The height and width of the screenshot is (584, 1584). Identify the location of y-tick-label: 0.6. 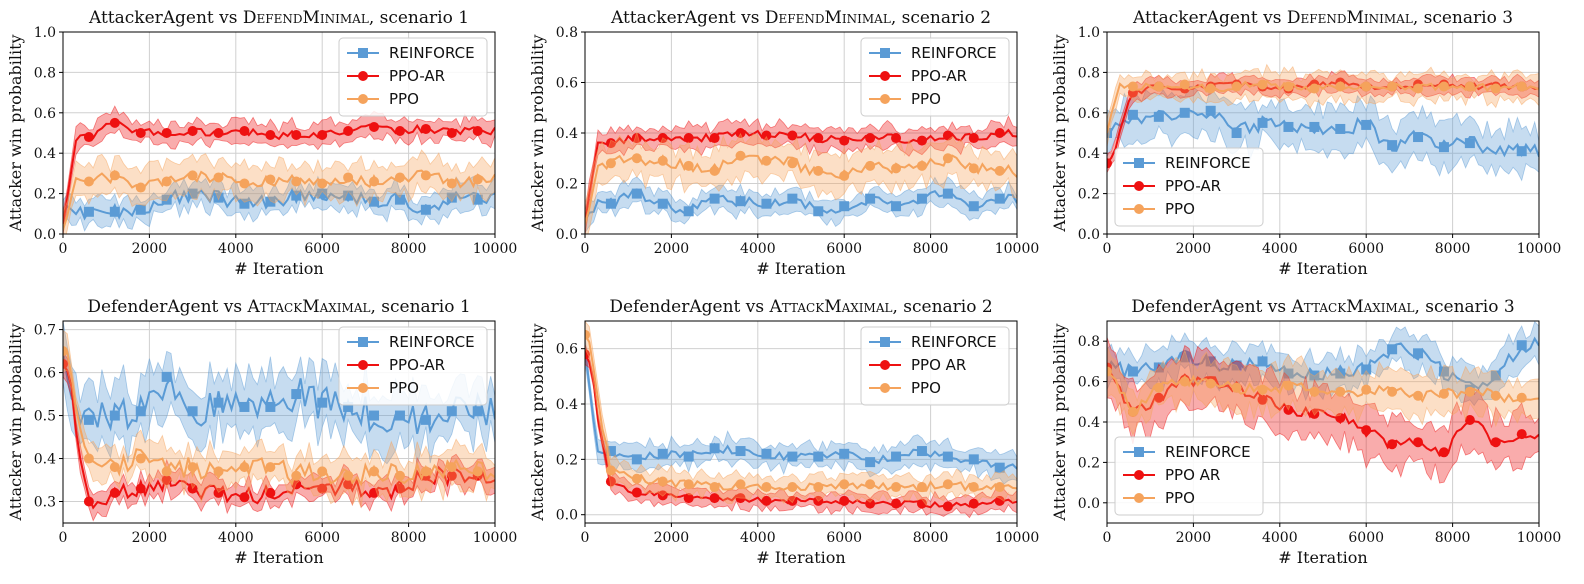
(567, 84).